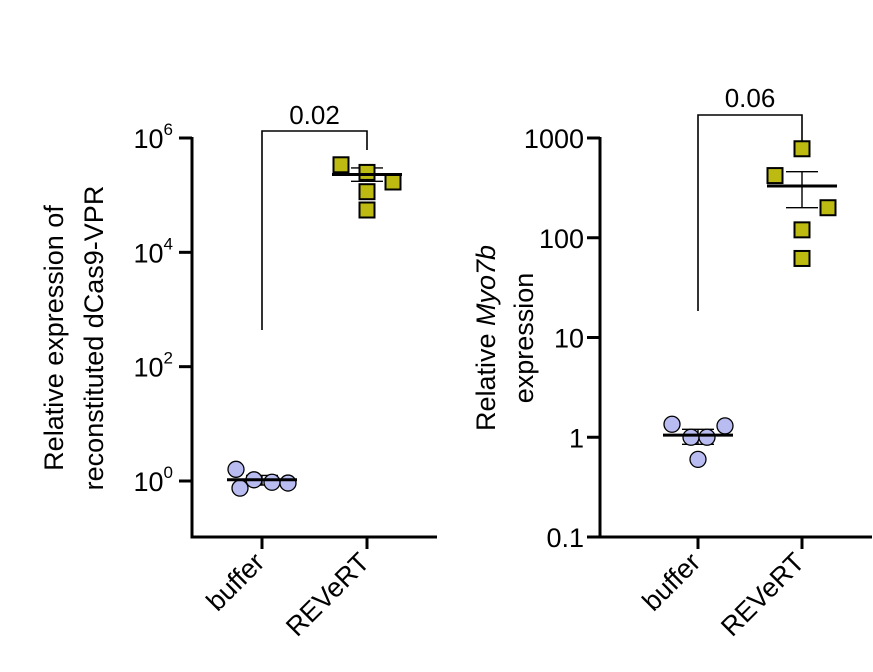  I want to click on y-tick-label: 0.1, so click(565, 538).